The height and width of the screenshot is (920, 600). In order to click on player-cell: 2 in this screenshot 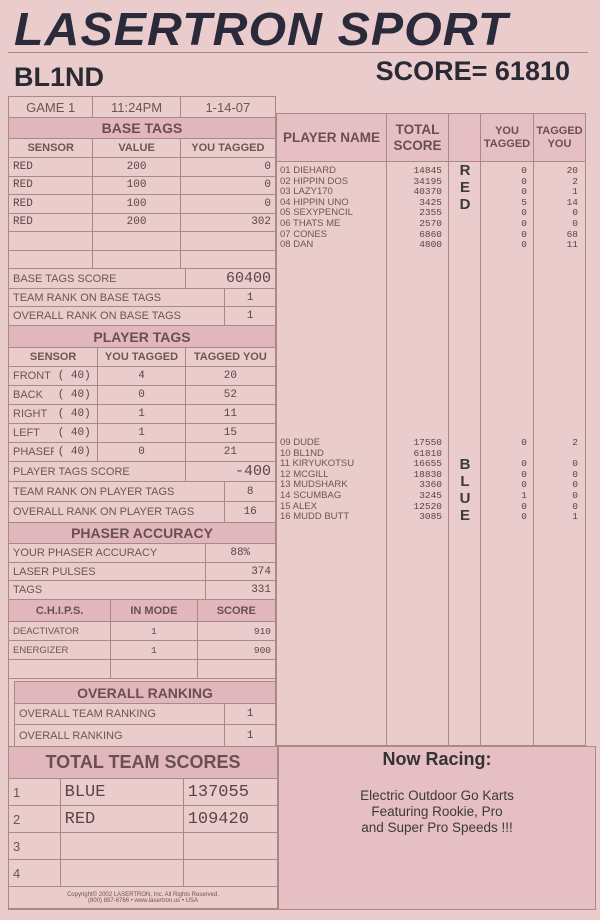, I will do `click(575, 181)`.